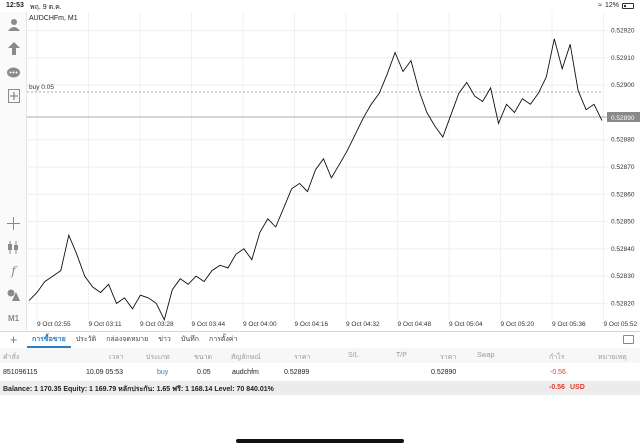  What do you see at coordinates (320, 6) in the screenshot?
I see `status-bar: 12:53 พฤ. 9 ต.ค. ≈ 12%` at bounding box center [320, 6].